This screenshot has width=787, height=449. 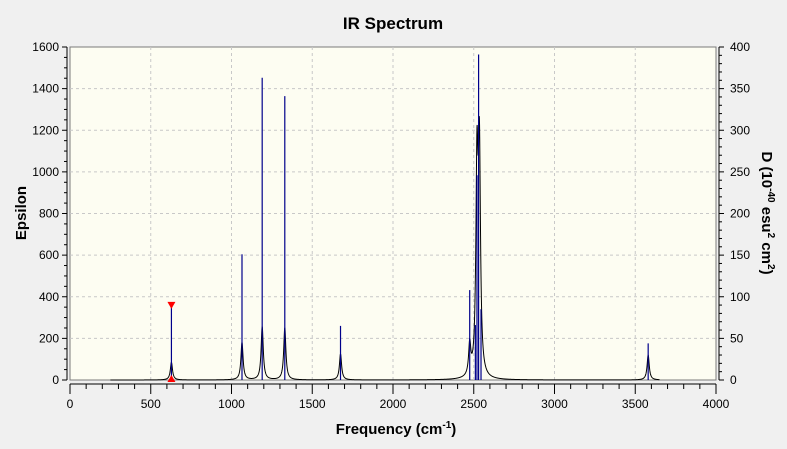 What do you see at coordinates (21, 213) in the screenshot?
I see `y-axis-label-left: Epsilon` at bounding box center [21, 213].